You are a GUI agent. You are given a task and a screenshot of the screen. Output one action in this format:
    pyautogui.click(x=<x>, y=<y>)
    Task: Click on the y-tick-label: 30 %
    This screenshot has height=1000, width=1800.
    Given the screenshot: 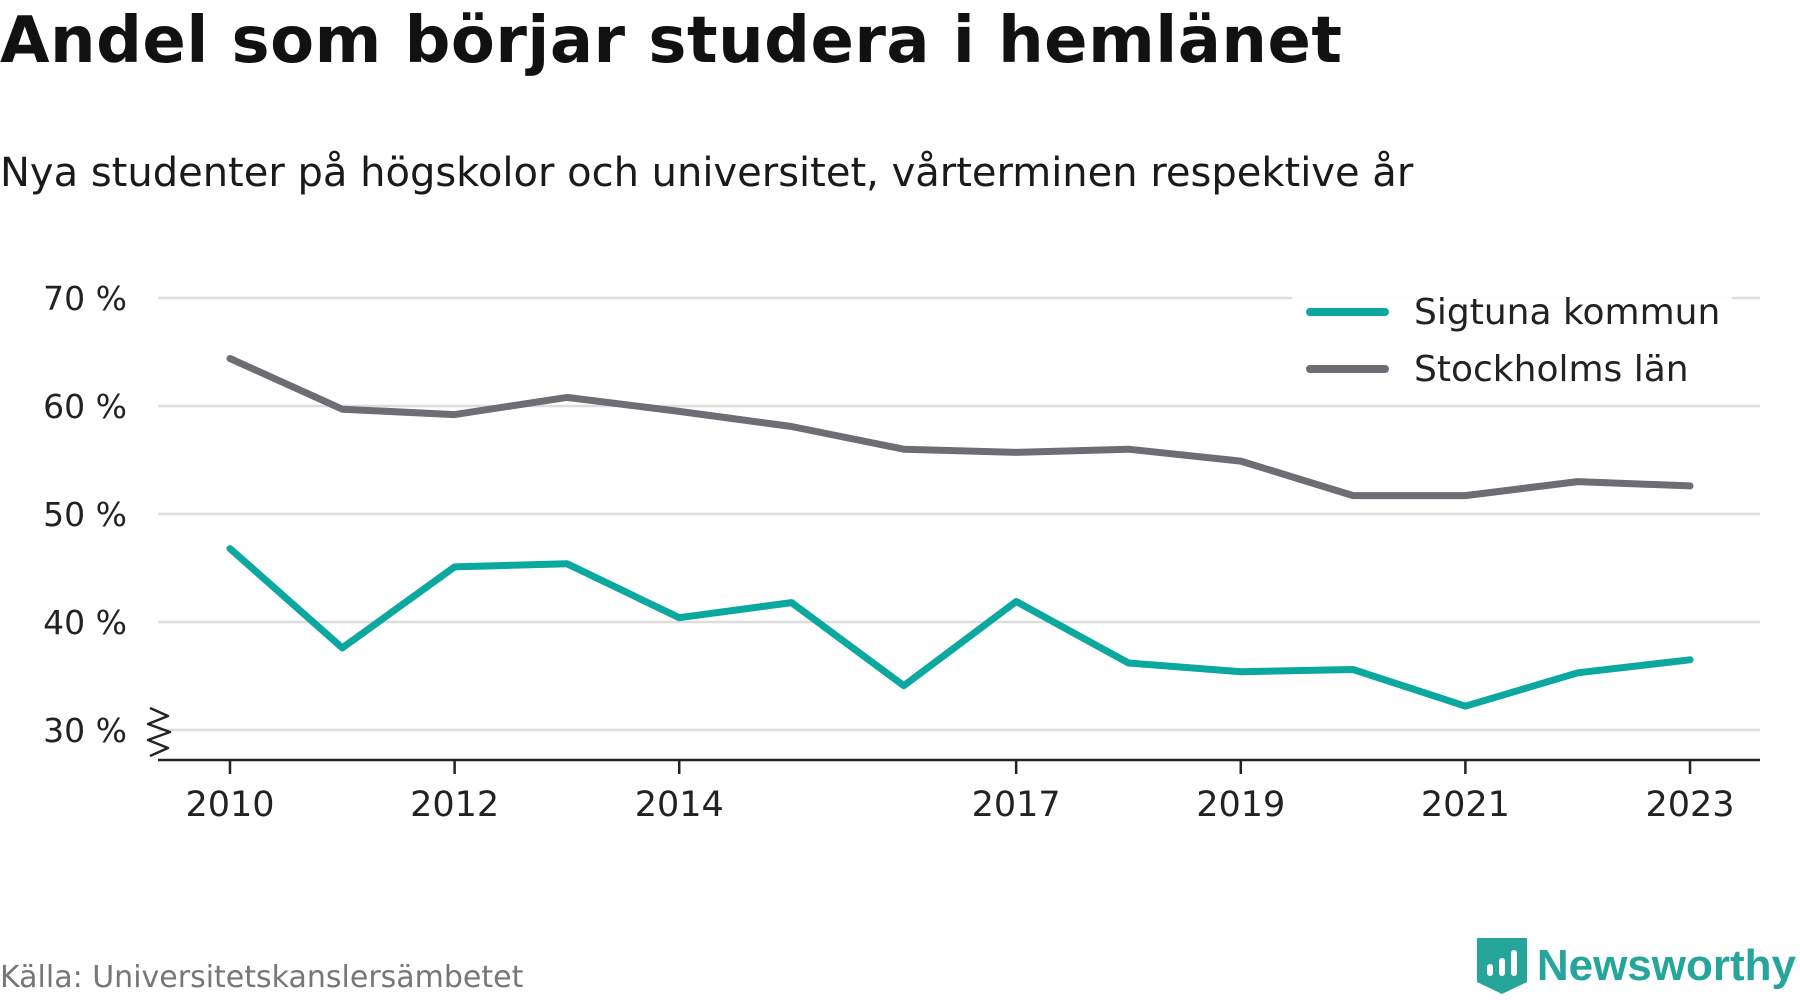 What is the action you would take?
    pyautogui.click(x=85, y=730)
    